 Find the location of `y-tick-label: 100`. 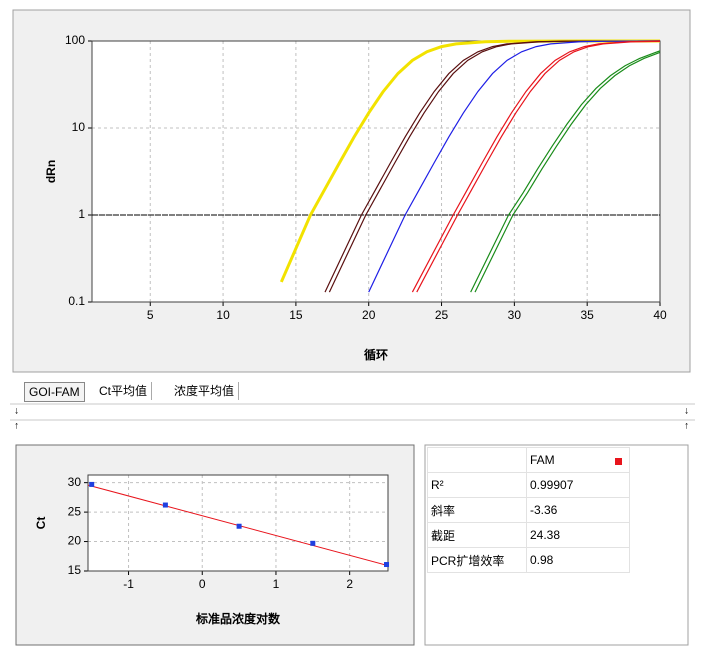

y-tick-label: 100 is located at coordinates (75, 40).